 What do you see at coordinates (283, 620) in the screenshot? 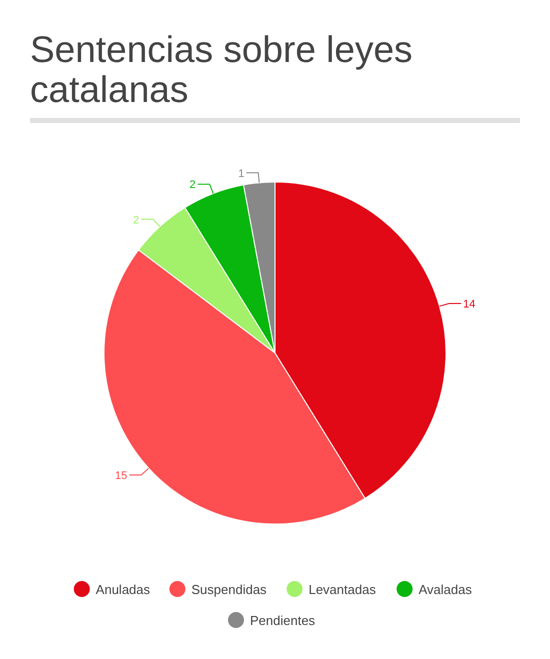
I see `legend-label: Pendientes` at bounding box center [283, 620].